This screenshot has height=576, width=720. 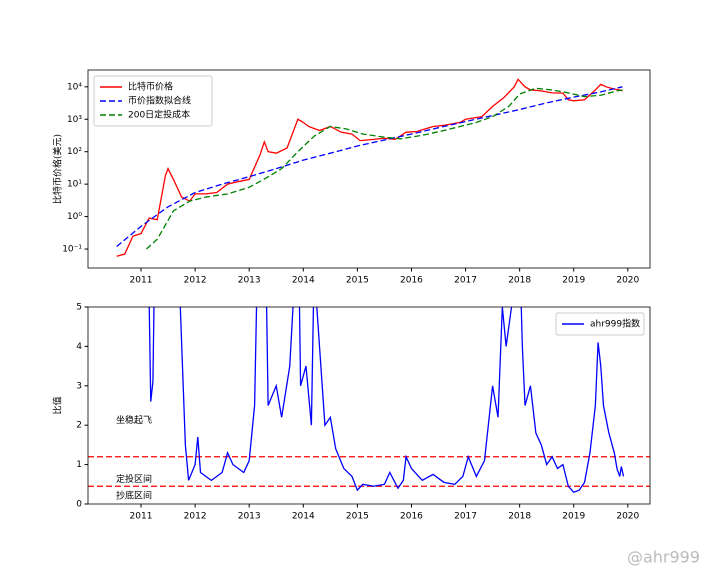 What do you see at coordinates (79, 308) in the screenshot?
I see `y-tick-label: 5` at bounding box center [79, 308].